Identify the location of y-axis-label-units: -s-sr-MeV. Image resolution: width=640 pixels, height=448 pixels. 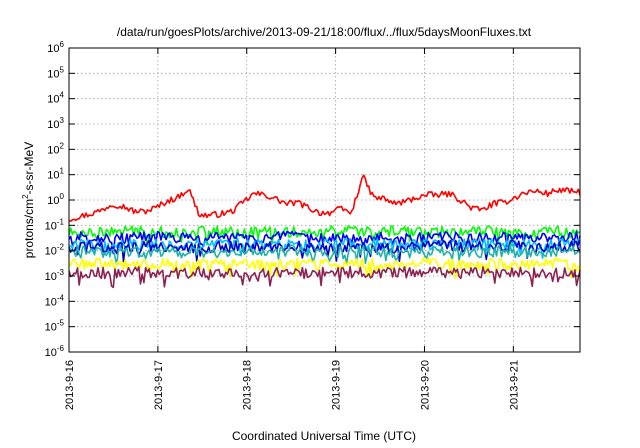
(29, 168).